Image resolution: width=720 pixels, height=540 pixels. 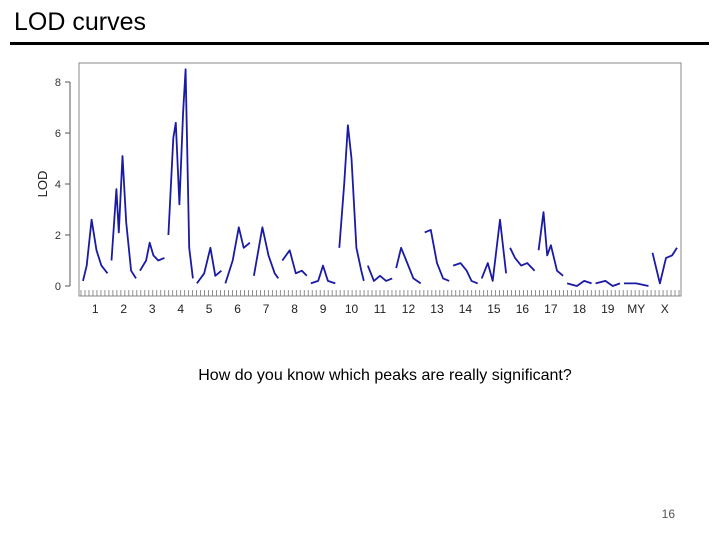 I want to click on lod-curve-MY, so click(x=636, y=284).